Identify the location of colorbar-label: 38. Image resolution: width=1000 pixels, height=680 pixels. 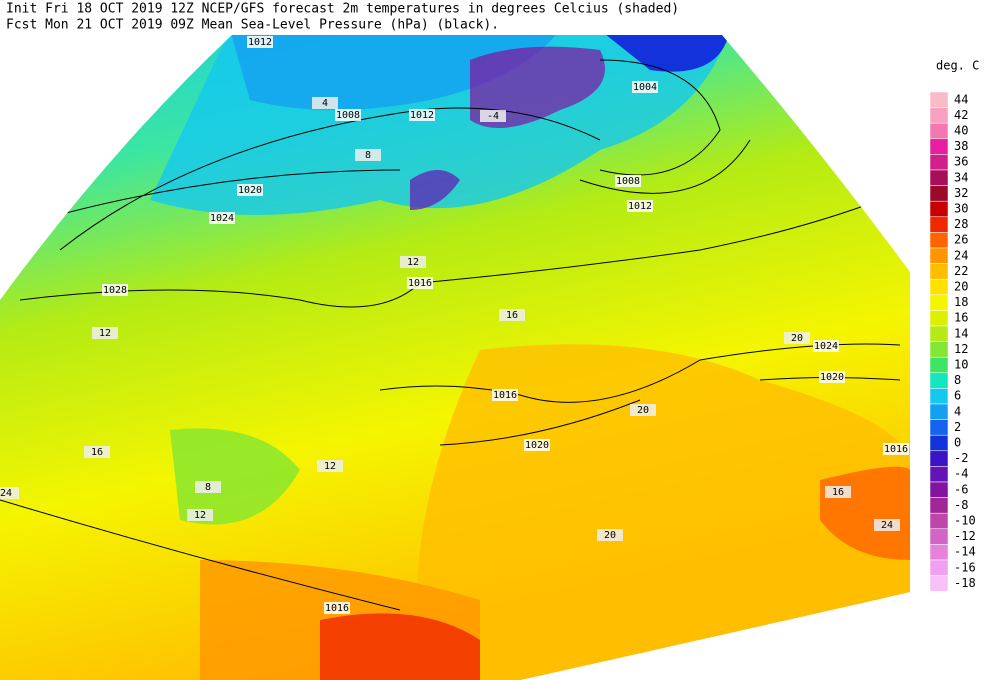
(961, 146).